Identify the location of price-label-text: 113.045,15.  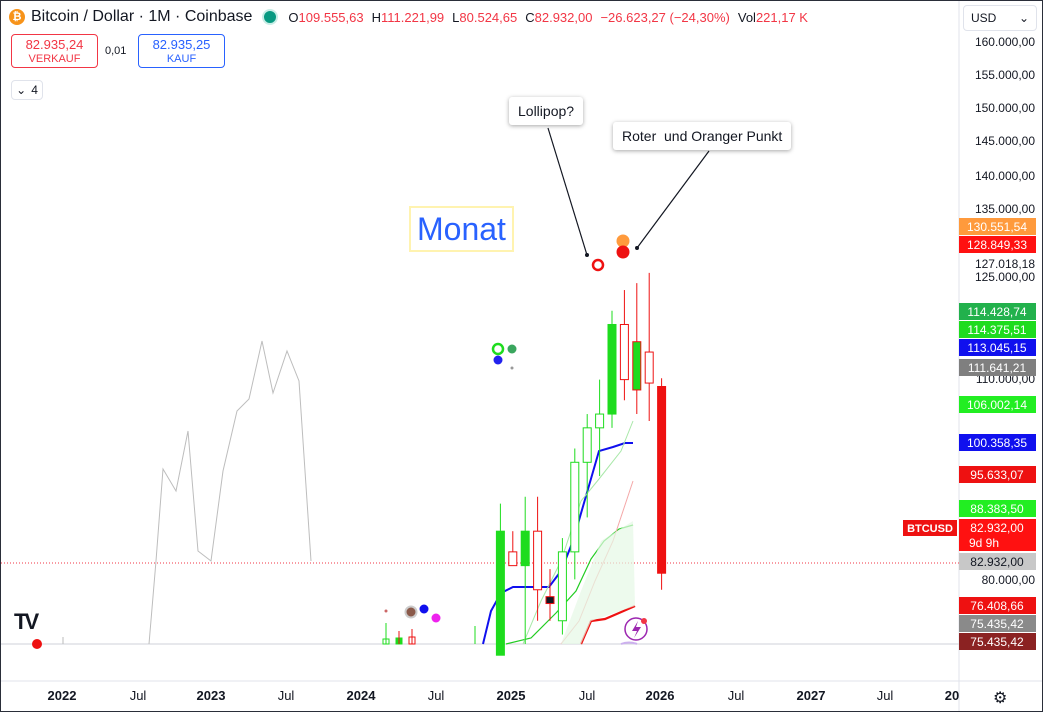
(996, 348).